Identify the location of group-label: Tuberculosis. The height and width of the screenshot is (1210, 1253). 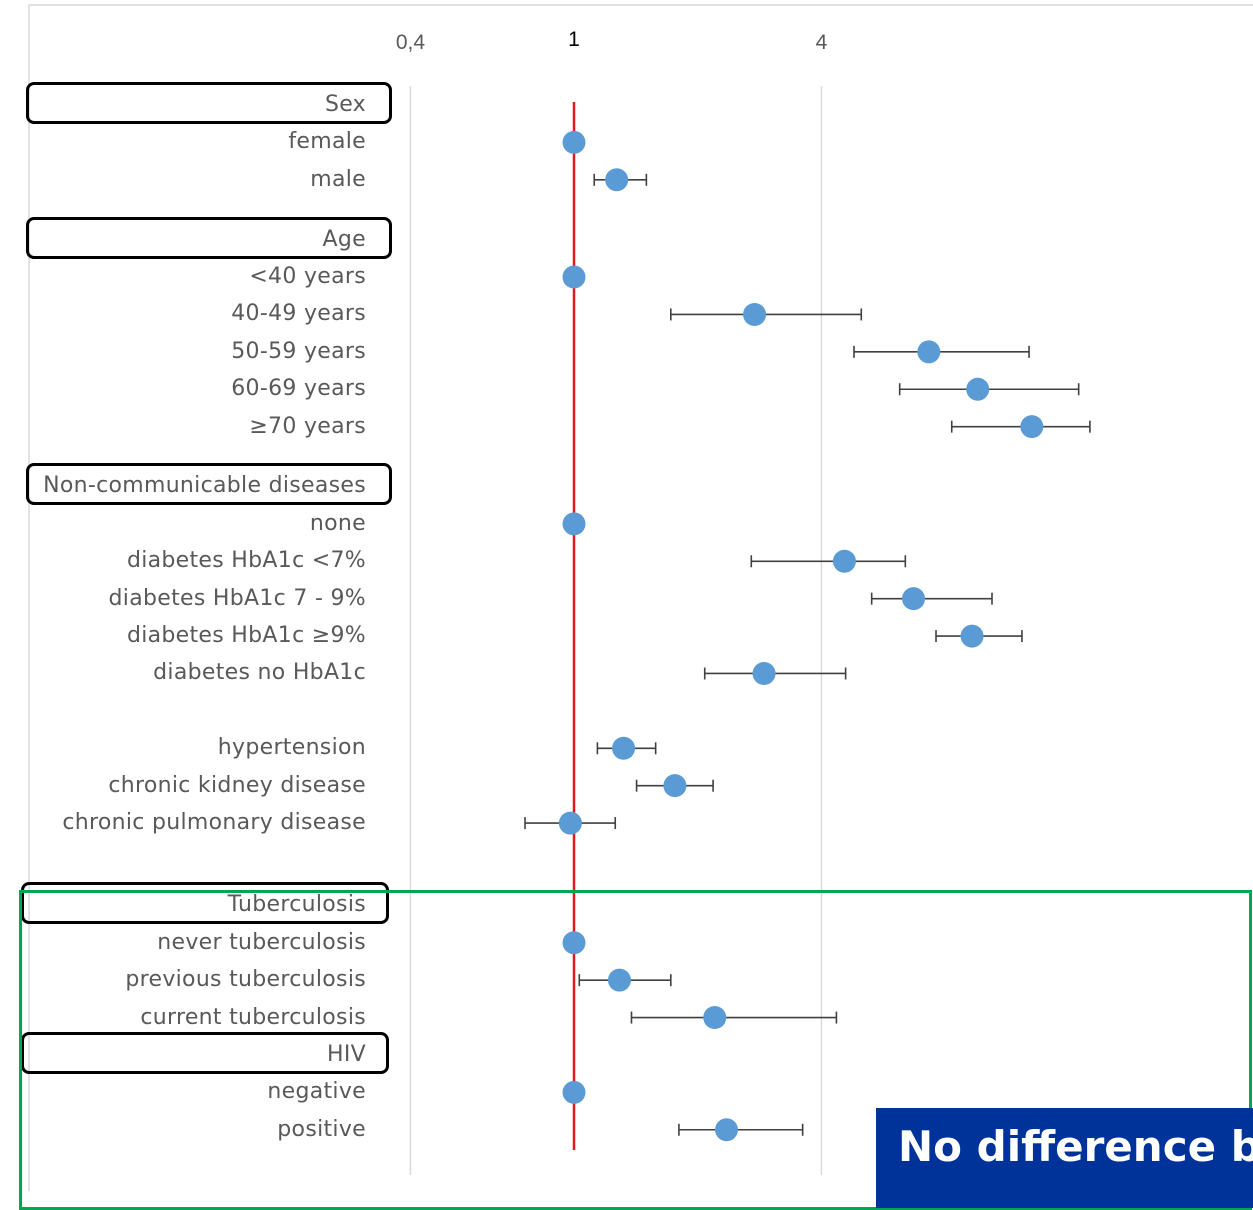
(296, 905).